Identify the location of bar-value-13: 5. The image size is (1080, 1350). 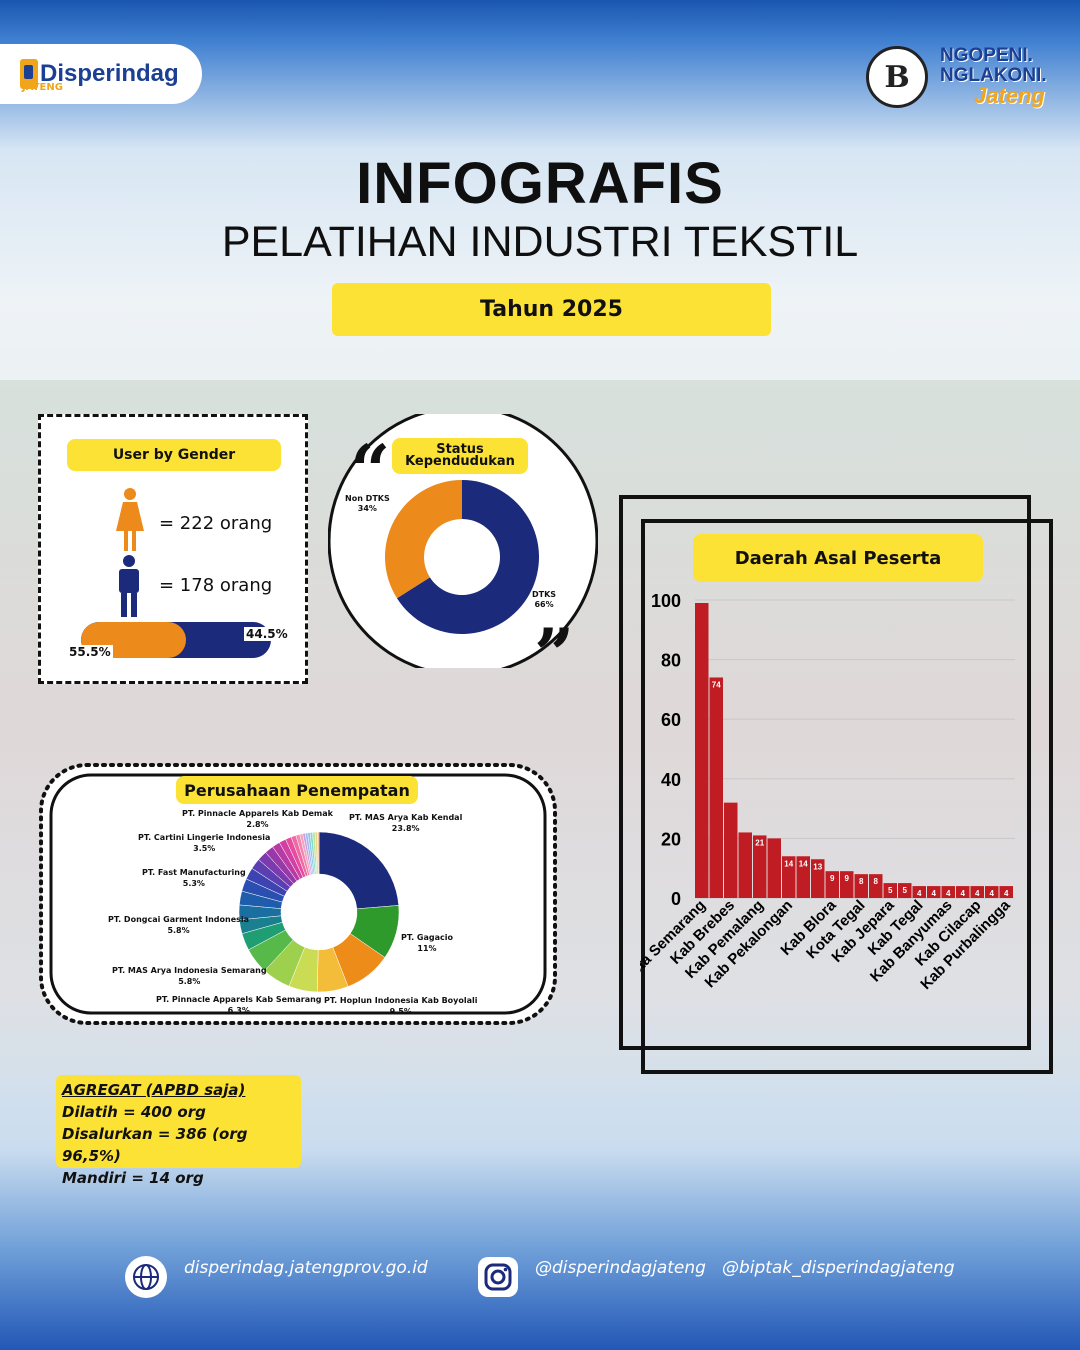
(890, 890).